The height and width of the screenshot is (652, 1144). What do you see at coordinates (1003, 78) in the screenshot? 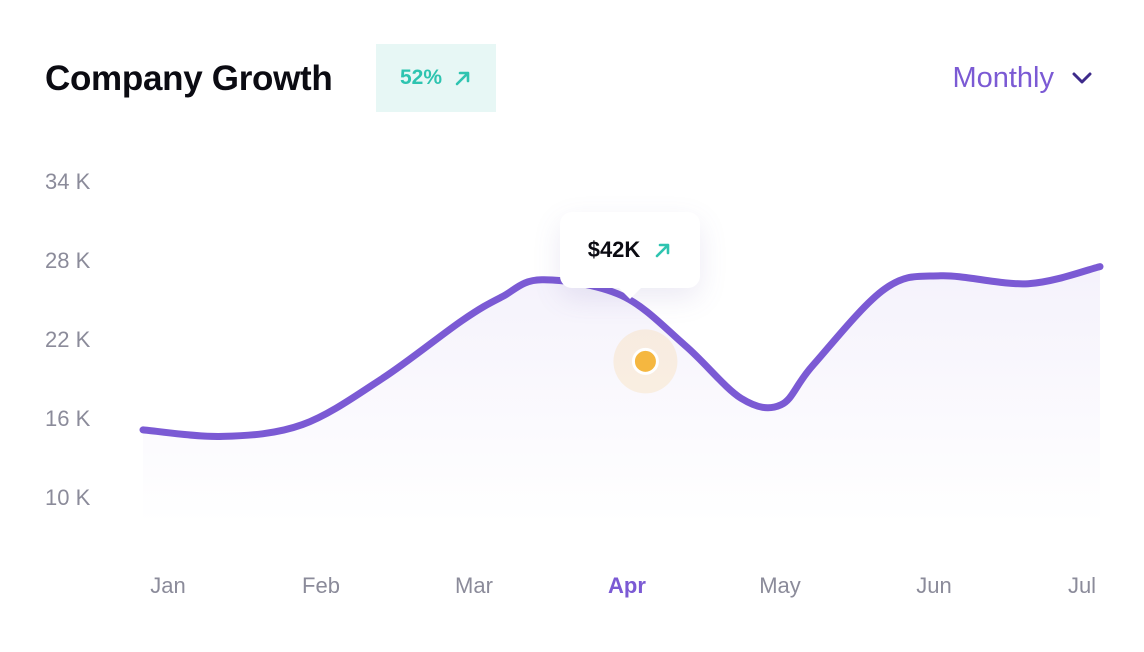
I see `period-select-label: Monthly` at bounding box center [1003, 78].